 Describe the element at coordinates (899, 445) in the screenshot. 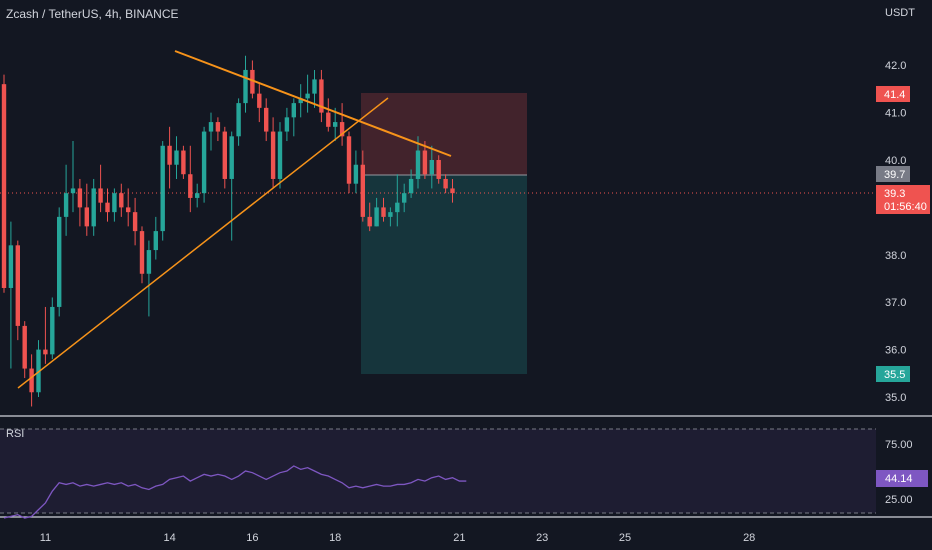

I see `rsi-upper-tick: 75.00` at that location.